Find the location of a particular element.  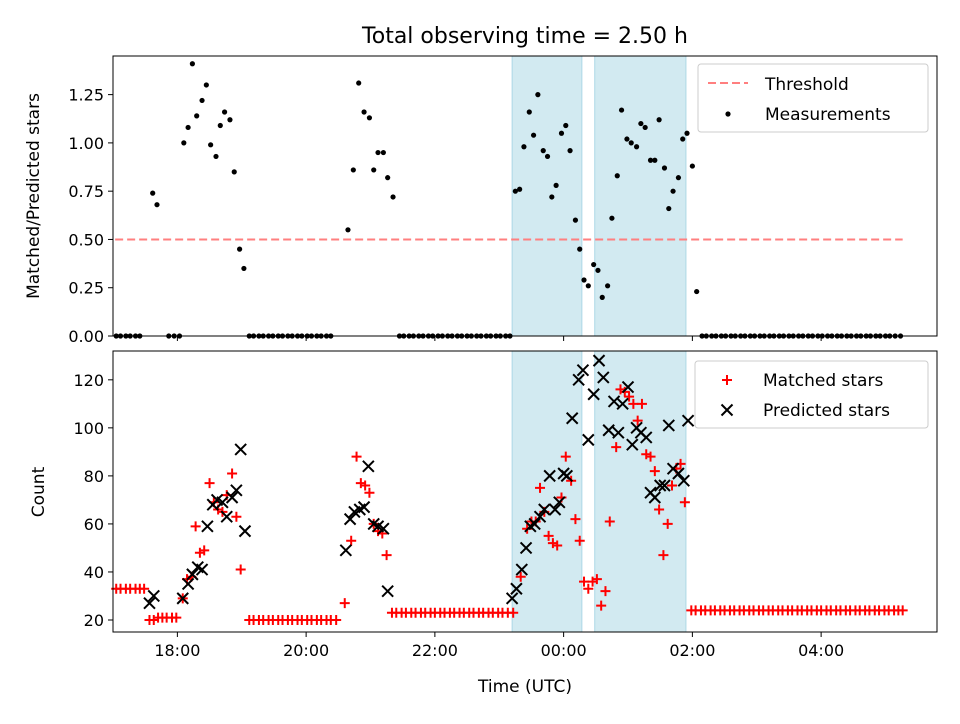

x-tick-label: 22:00 is located at coordinates (435, 650).